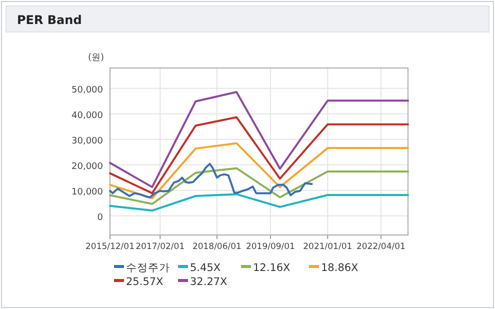 Image resolution: width=495 pixels, height=309 pixels. What do you see at coordinates (145, 282) in the screenshot?
I see `legend-label: 25.57X` at bounding box center [145, 282].